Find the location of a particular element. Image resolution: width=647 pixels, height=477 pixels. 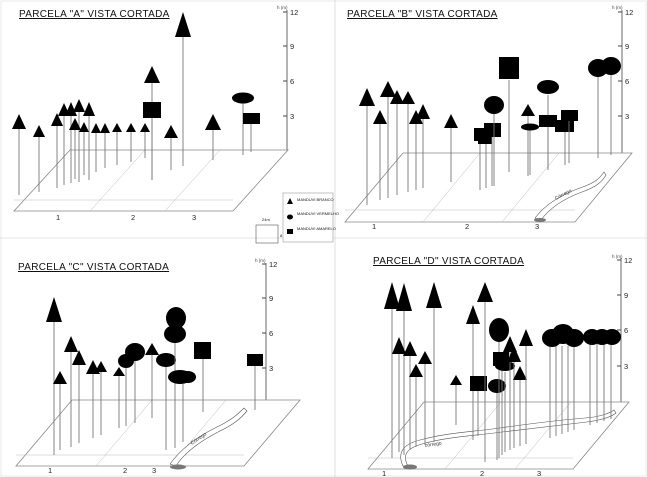

panel-c-tick-9: 9 is located at coordinates (271, 298).